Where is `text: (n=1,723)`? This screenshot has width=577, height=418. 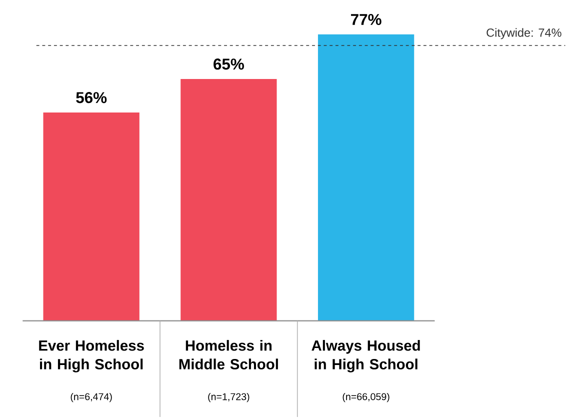 text: (n=1,723) is located at coordinates (229, 397).